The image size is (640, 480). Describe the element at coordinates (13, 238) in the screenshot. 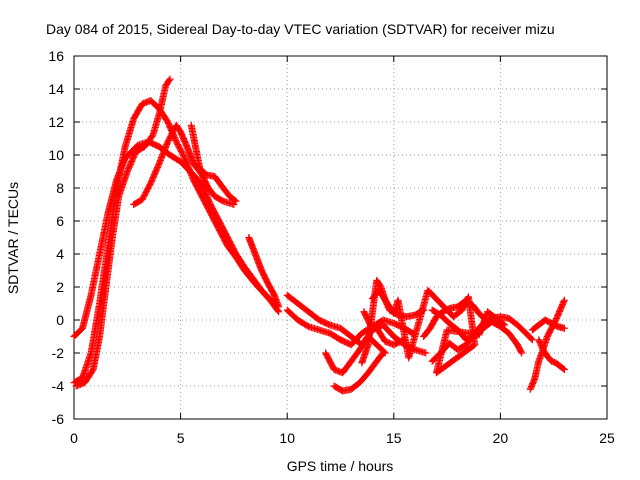

I see `y-axis-label: SDTVAR / TECUs` at that location.